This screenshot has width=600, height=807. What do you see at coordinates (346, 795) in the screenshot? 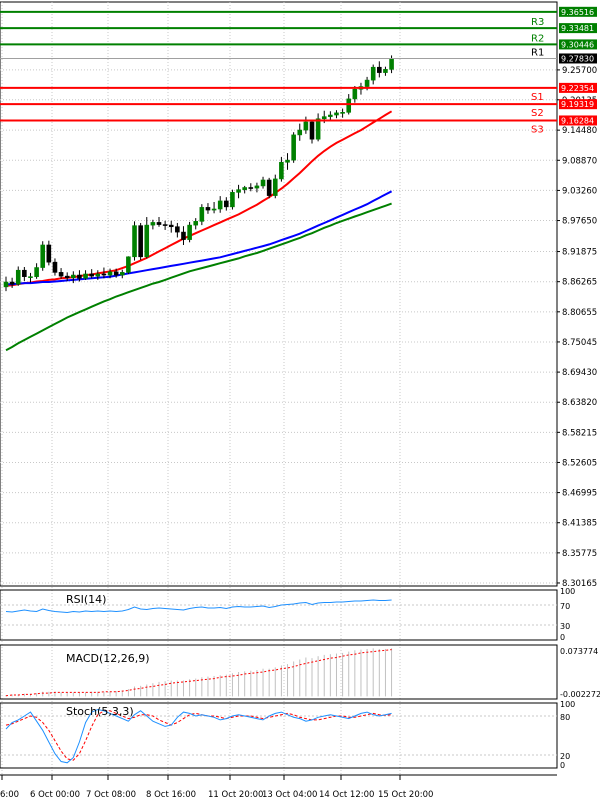
I see `time-tick-label: 14 Oct 12:00` at bounding box center [346, 795].